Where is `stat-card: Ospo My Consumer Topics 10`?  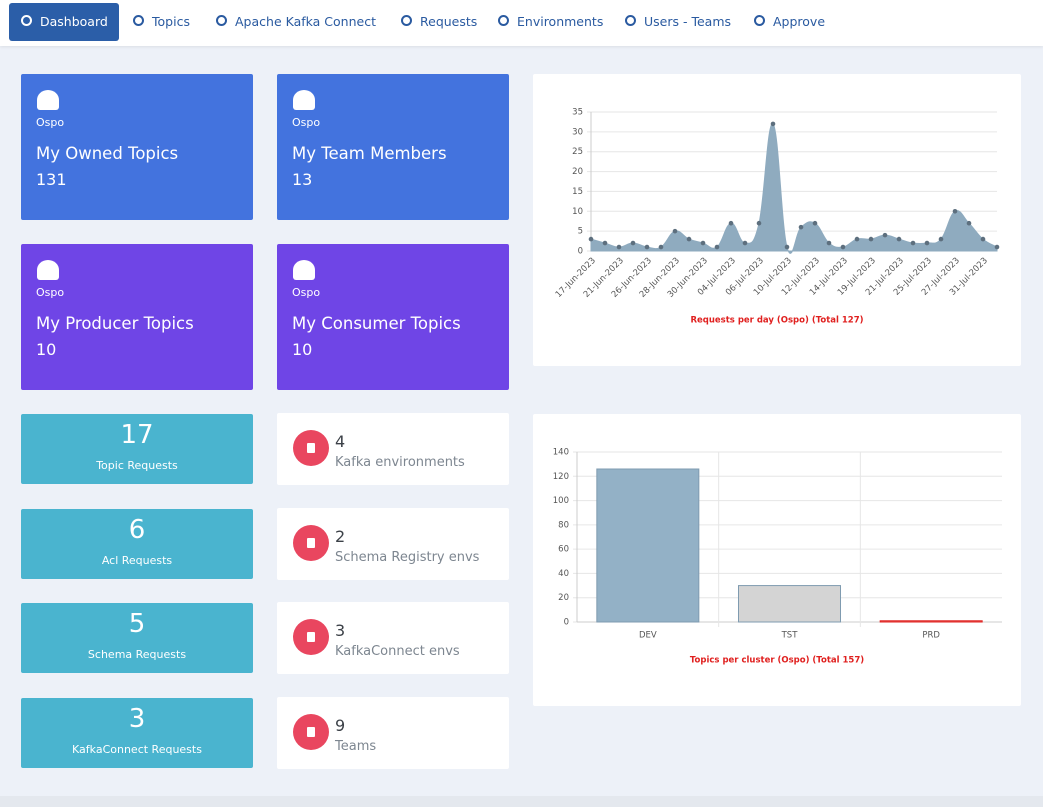 stat-card: Ospo My Consumer Topics 10 is located at coordinates (393, 317).